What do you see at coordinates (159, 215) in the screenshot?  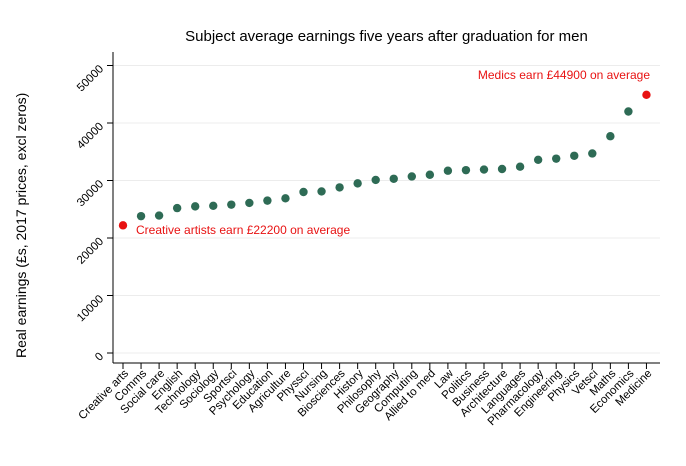 I see `data-point-social-care` at bounding box center [159, 215].